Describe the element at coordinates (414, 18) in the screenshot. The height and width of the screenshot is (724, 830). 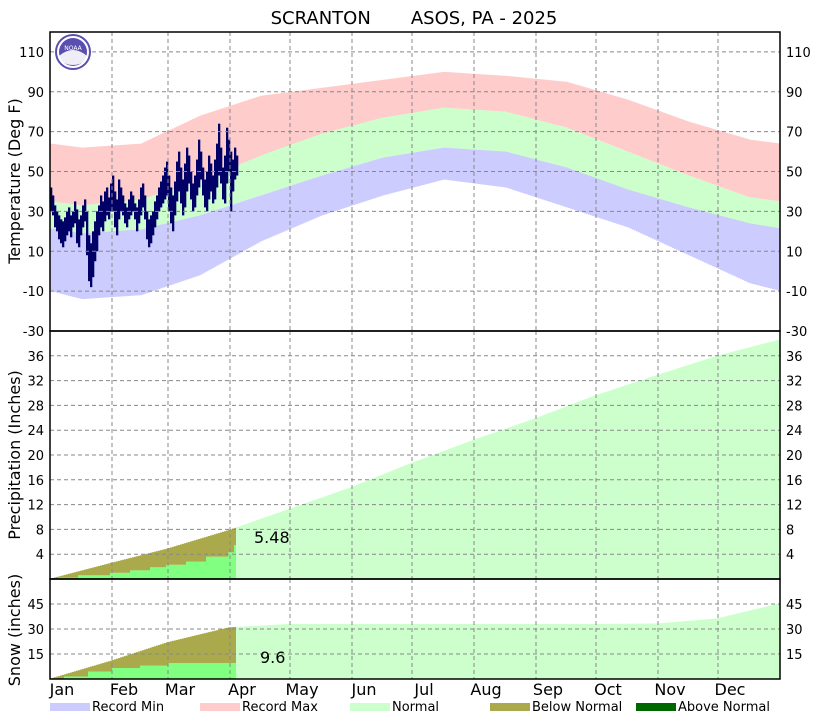
I see `chart-title: SCRANTON ASOS, PA - 2025` at that location.